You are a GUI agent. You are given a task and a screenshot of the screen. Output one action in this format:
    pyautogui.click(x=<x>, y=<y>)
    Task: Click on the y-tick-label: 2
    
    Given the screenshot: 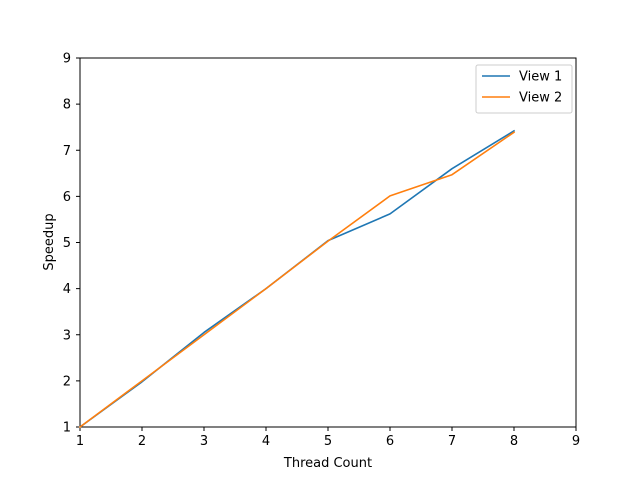 What is the action you would take?
    pyautogui.click(x=67, y=381)
    